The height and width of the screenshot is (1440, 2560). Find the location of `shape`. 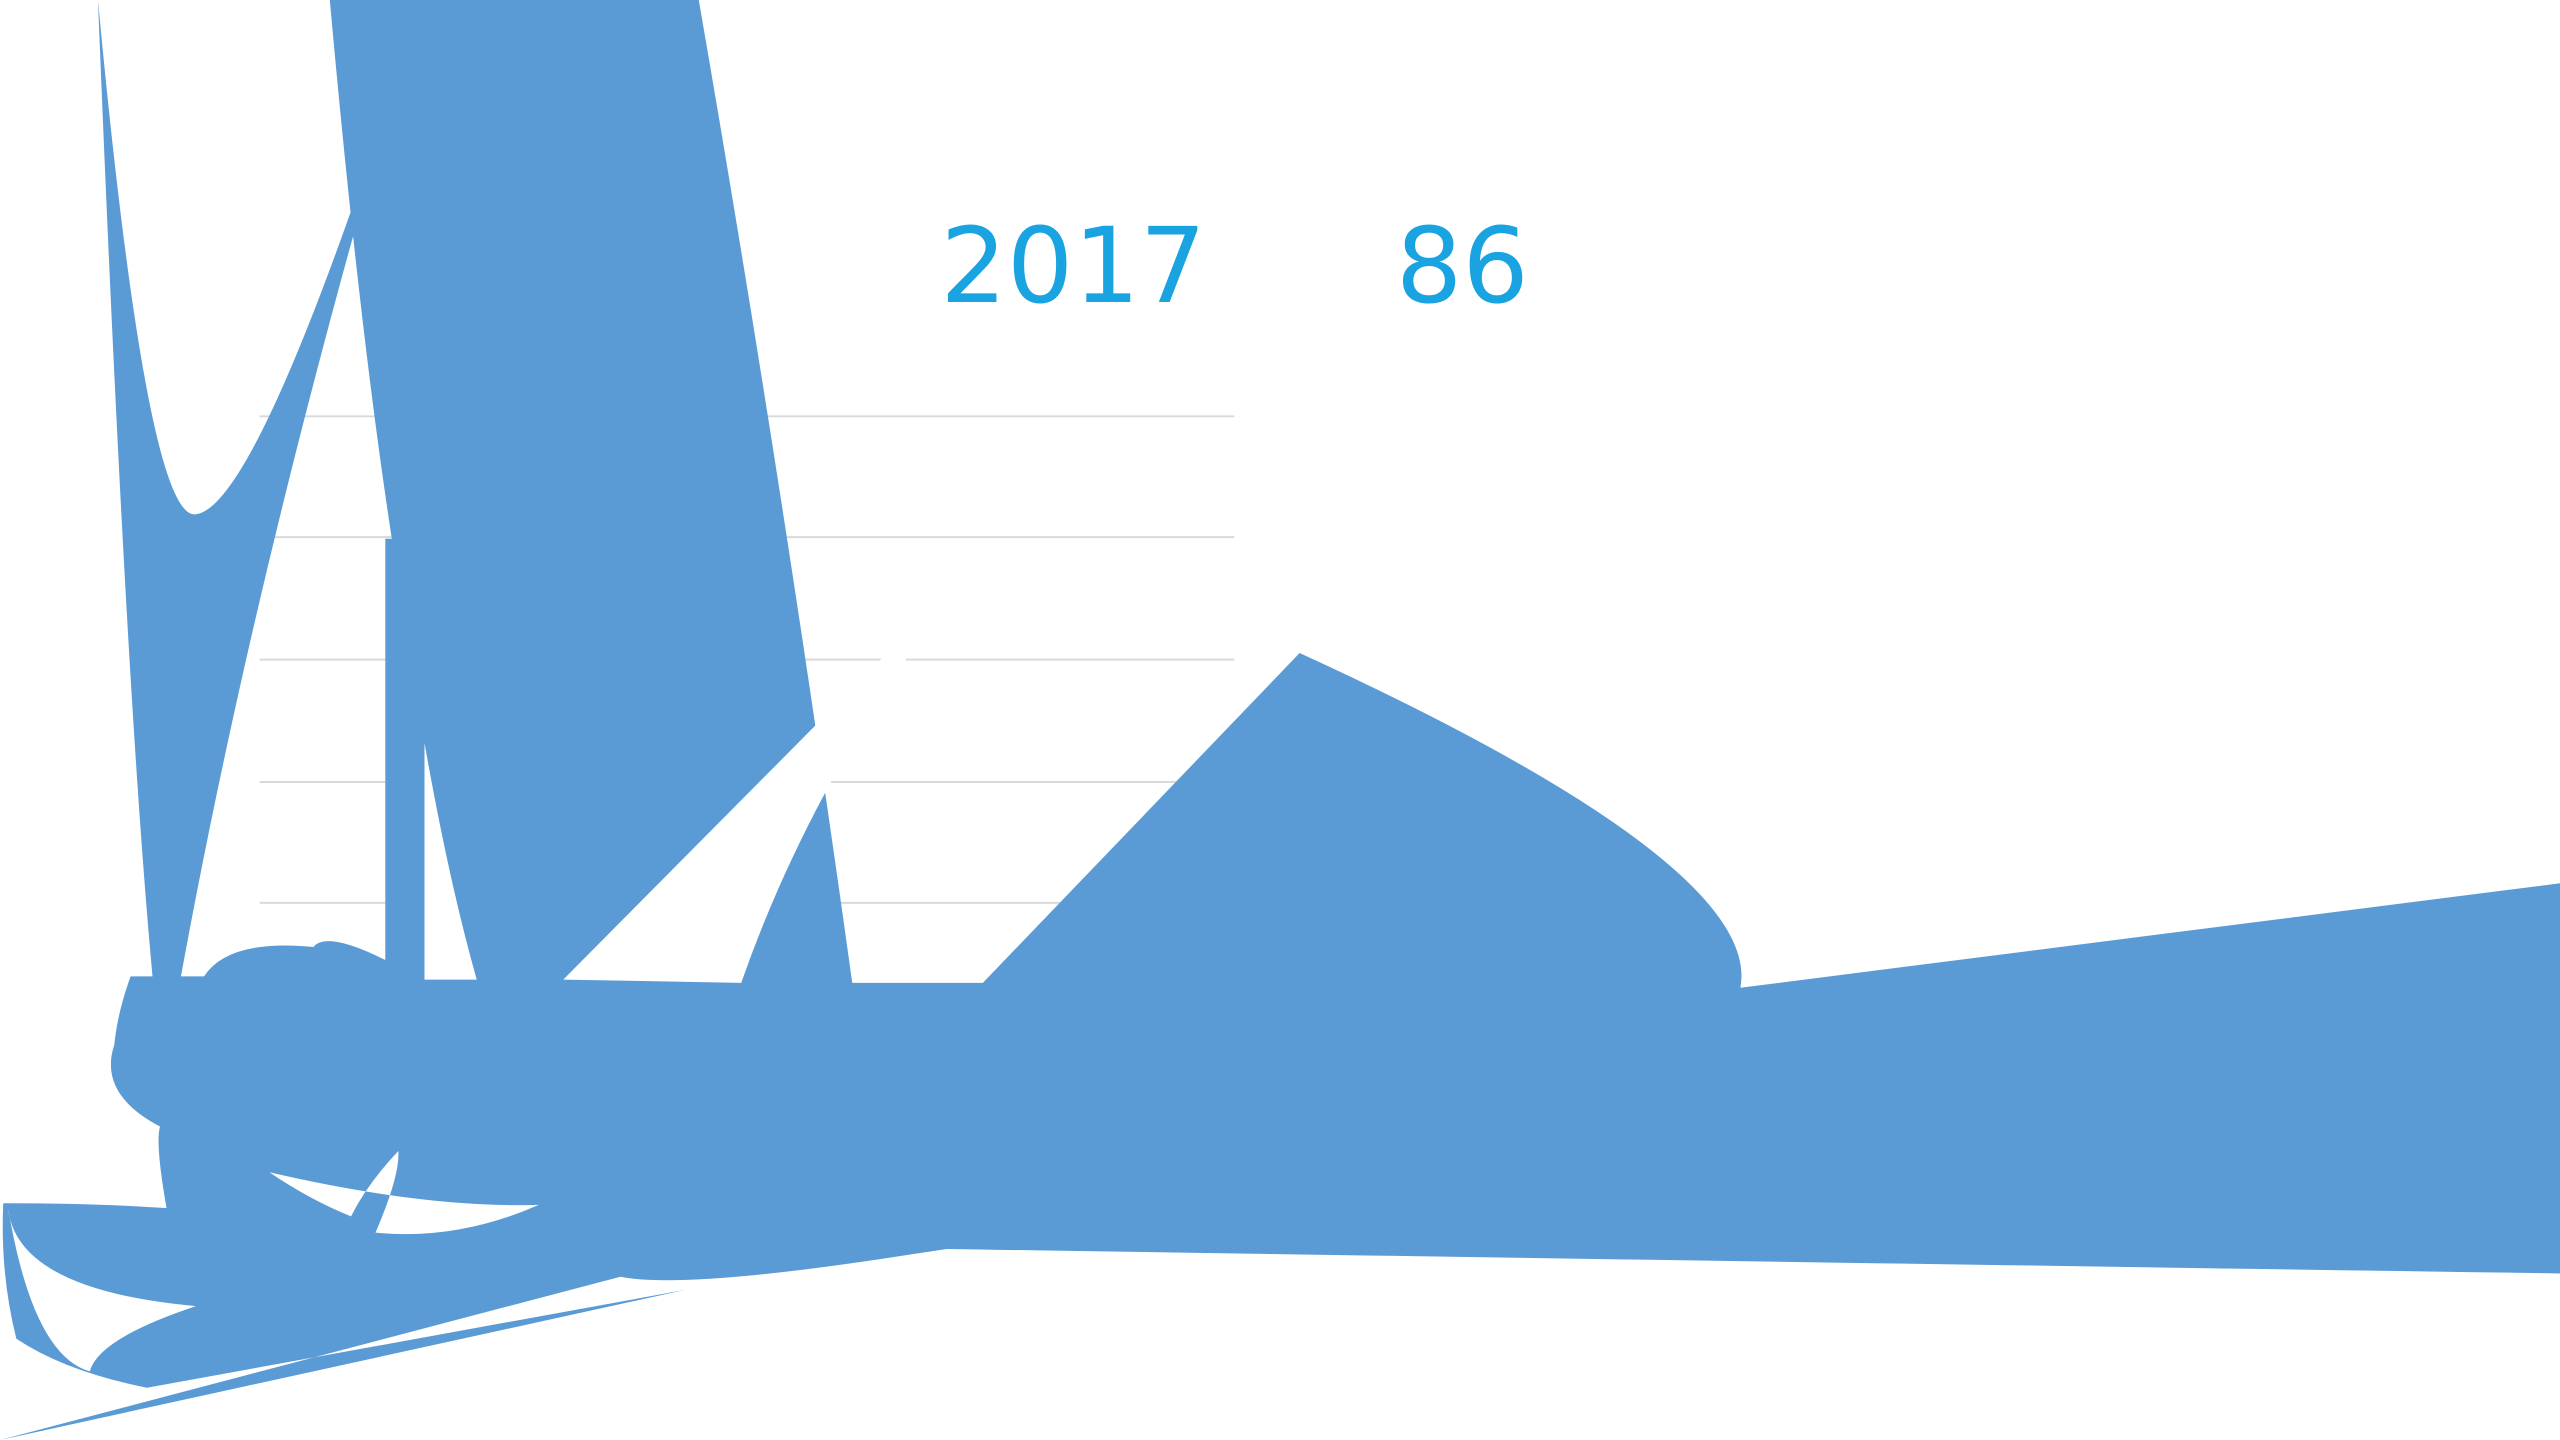

shape is located at coordinates (259, 539).